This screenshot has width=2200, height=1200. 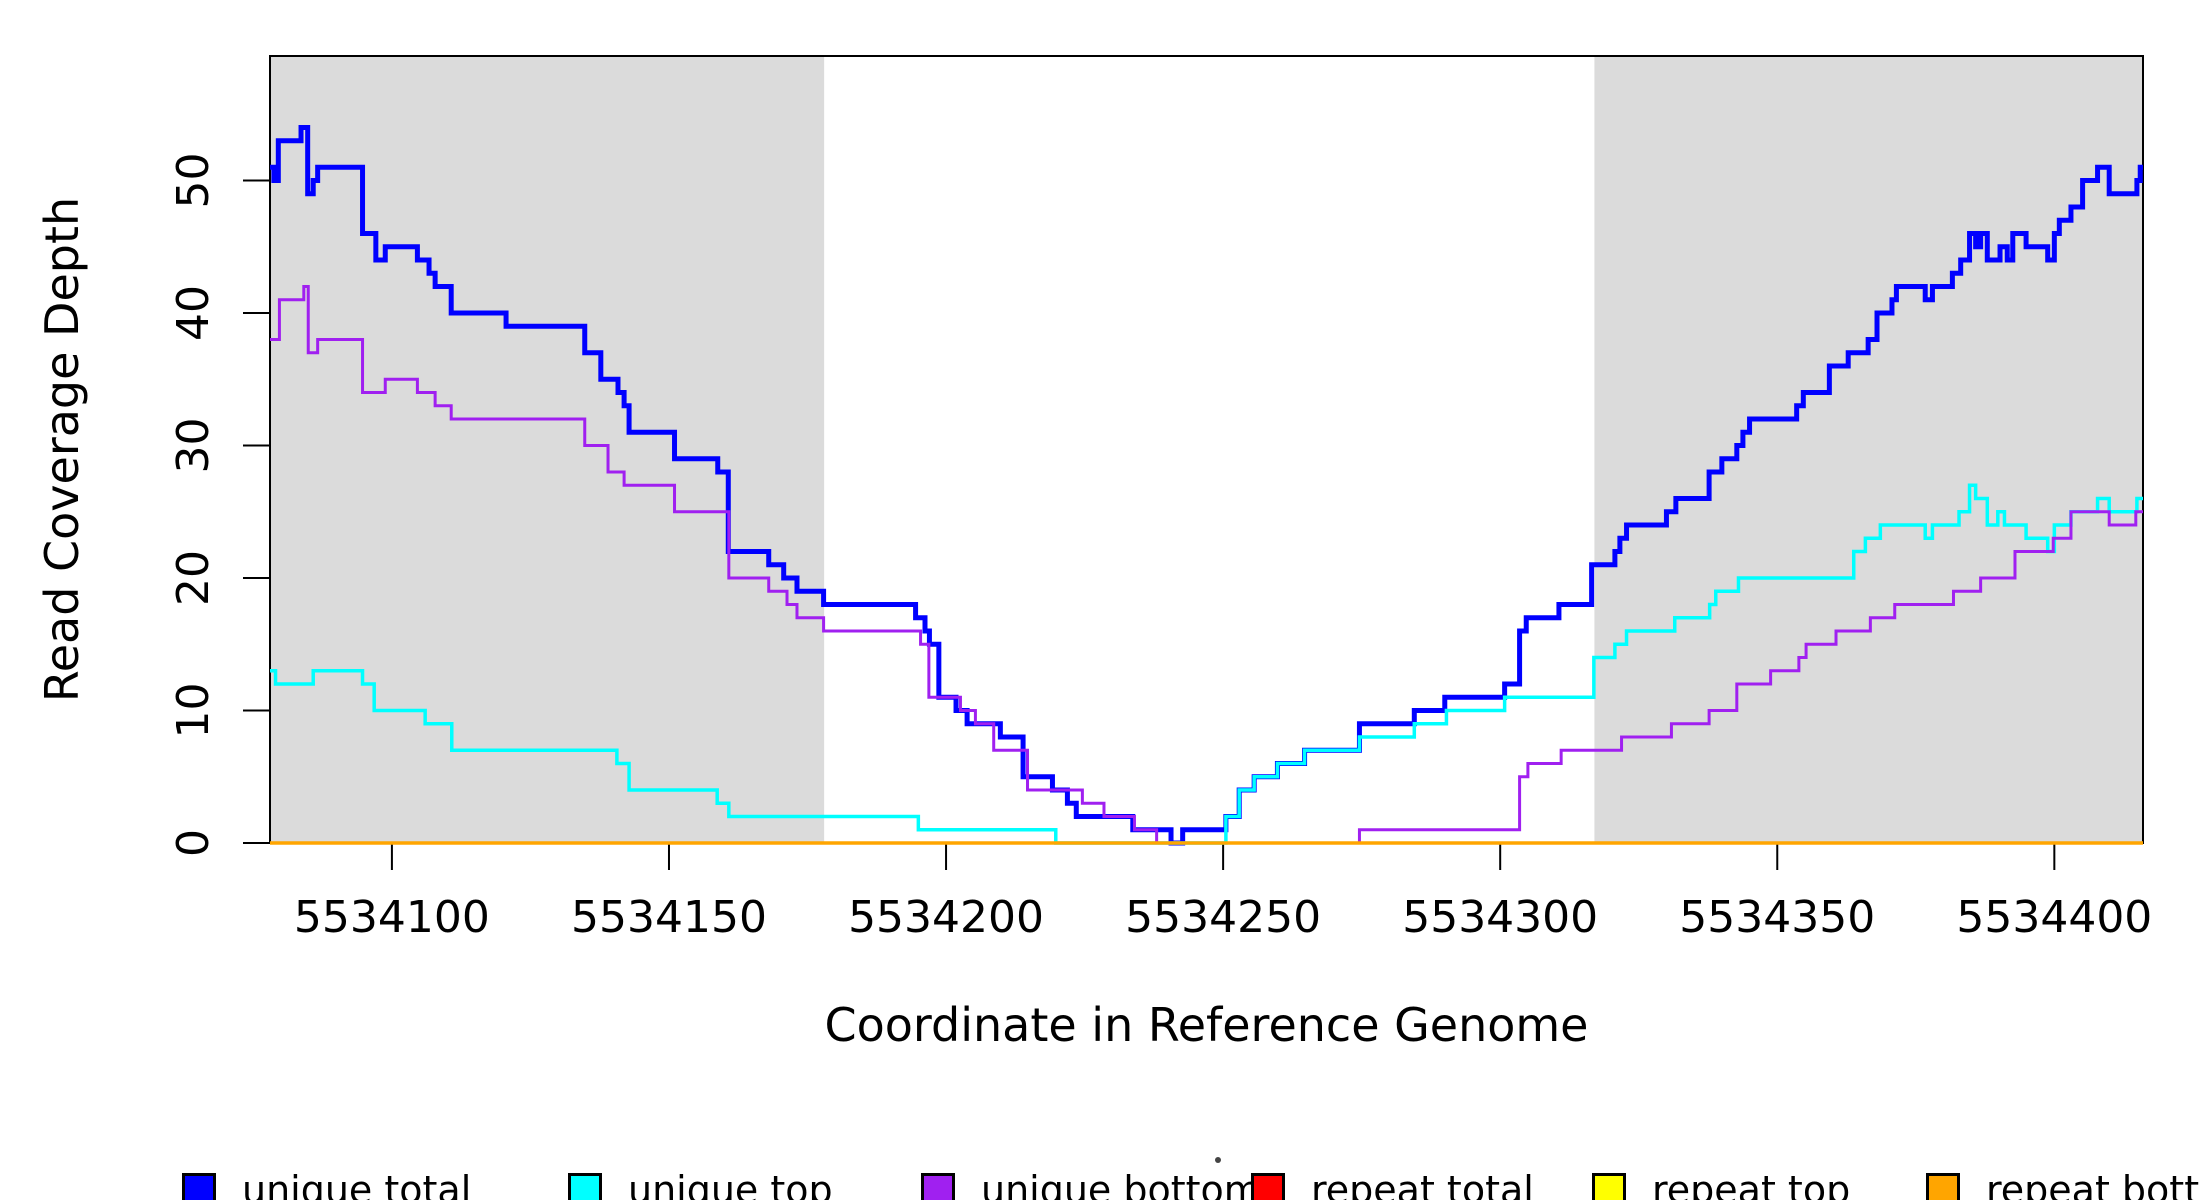 I want to click on legend-item-unique-top: unique top, so click(x=700, y=1184).